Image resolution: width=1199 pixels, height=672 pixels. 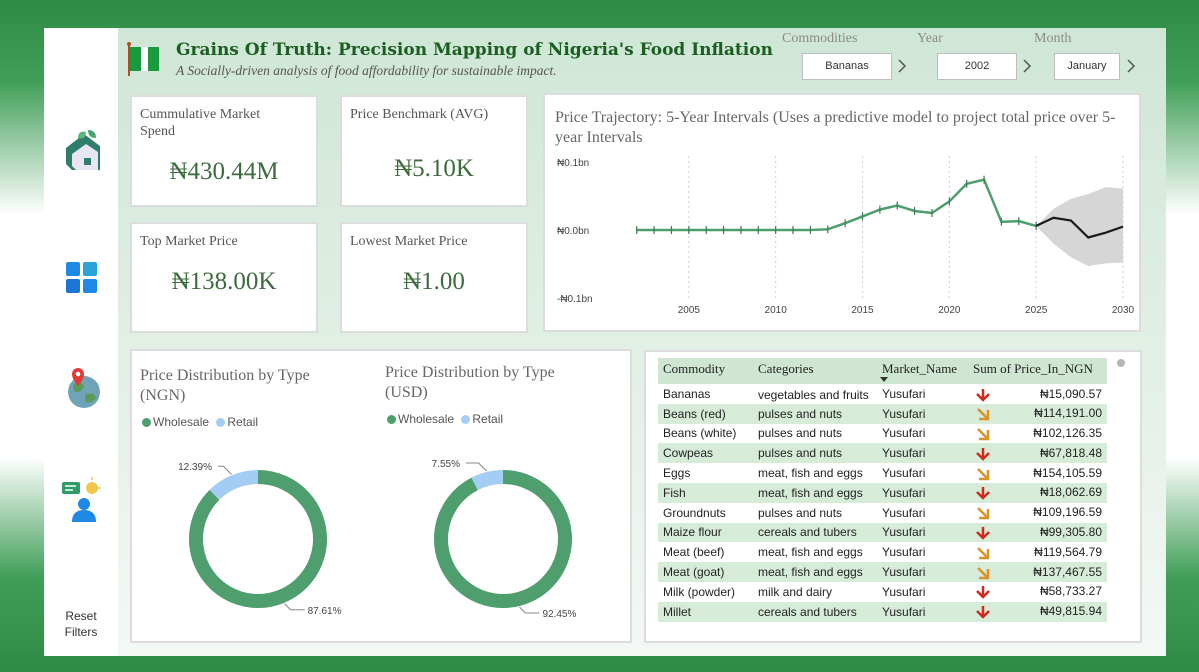 What do you see at coordinates (573, 231) in the screenshot?
I see `y-tick-label: ₦0.0bn` at bounding box center [573, 231].